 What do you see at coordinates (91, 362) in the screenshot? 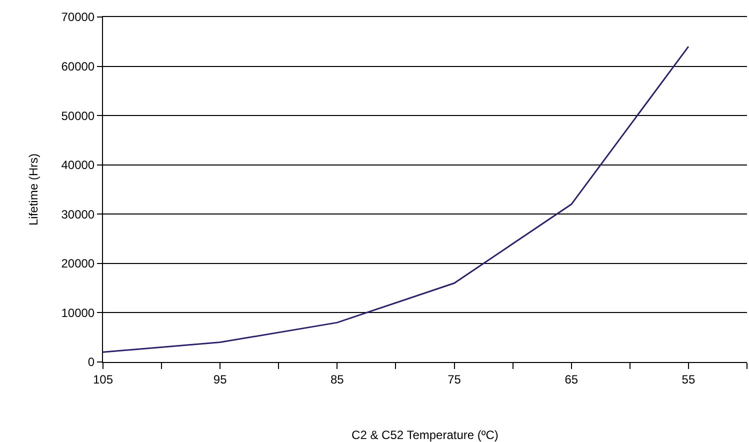
I see `y-tick-label: 0` at bounding box center [91, 362].